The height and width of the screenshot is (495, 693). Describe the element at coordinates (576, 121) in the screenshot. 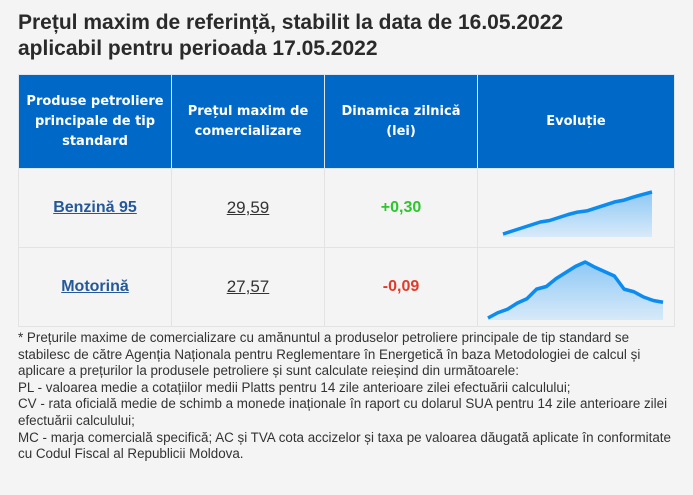

I see `header-evolution: Evoluție` at that location.